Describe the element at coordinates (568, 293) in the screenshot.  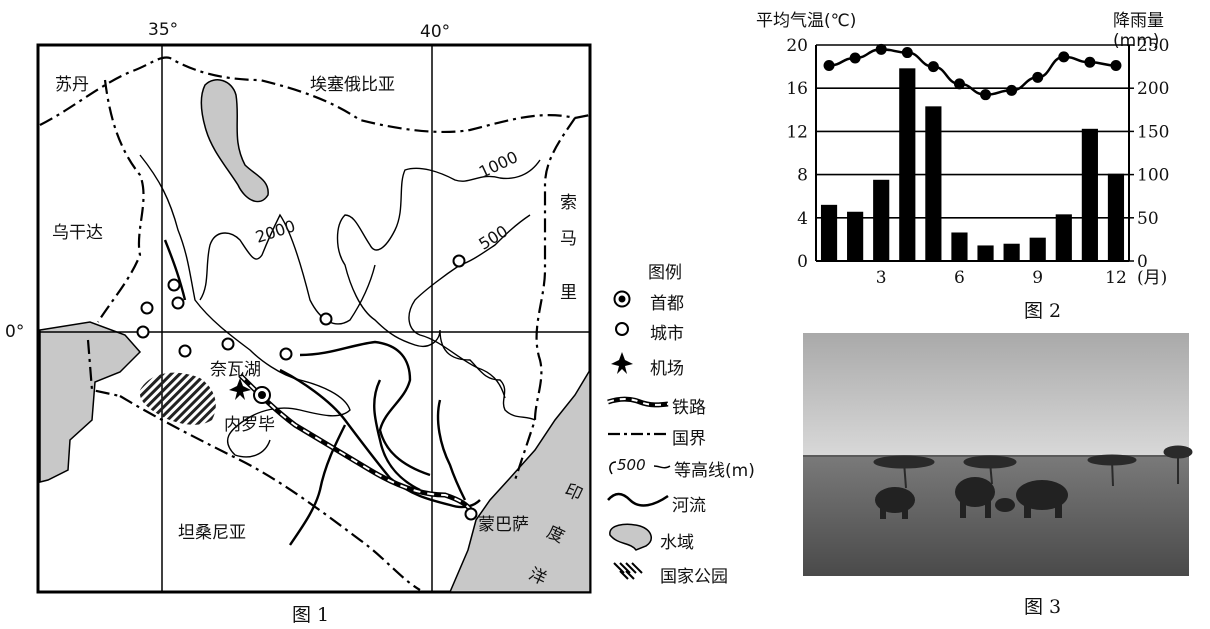
I see `country-somalia-3: 里` at that location.